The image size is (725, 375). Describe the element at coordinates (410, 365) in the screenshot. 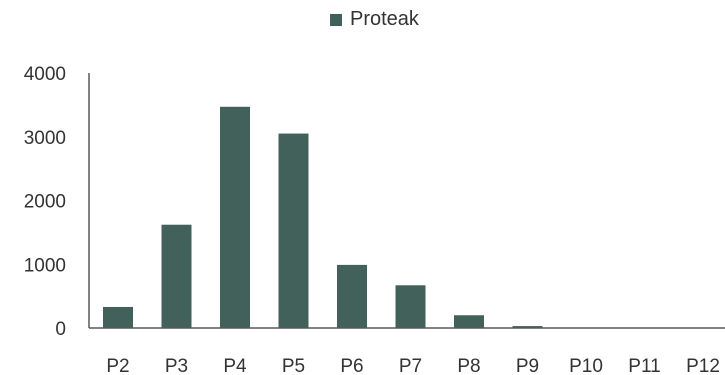

I see `x-tick-label: P7` at that location.